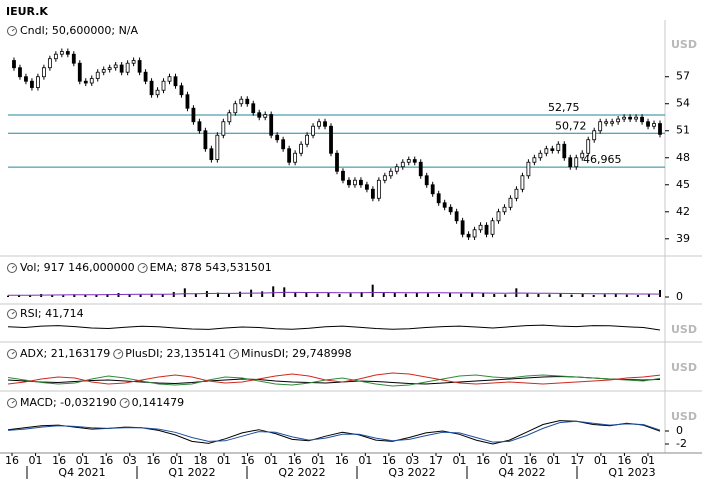 The image size is (702, 479). I want to click on y-tick-label: 39, so click(683, 238).